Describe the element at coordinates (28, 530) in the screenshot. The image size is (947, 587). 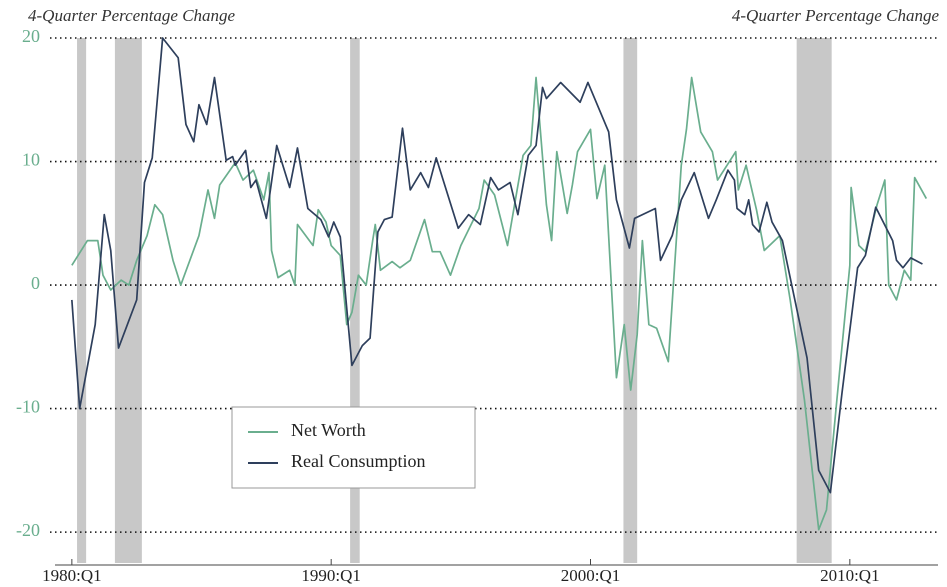
I see `y-tick-label: -20` at that location.